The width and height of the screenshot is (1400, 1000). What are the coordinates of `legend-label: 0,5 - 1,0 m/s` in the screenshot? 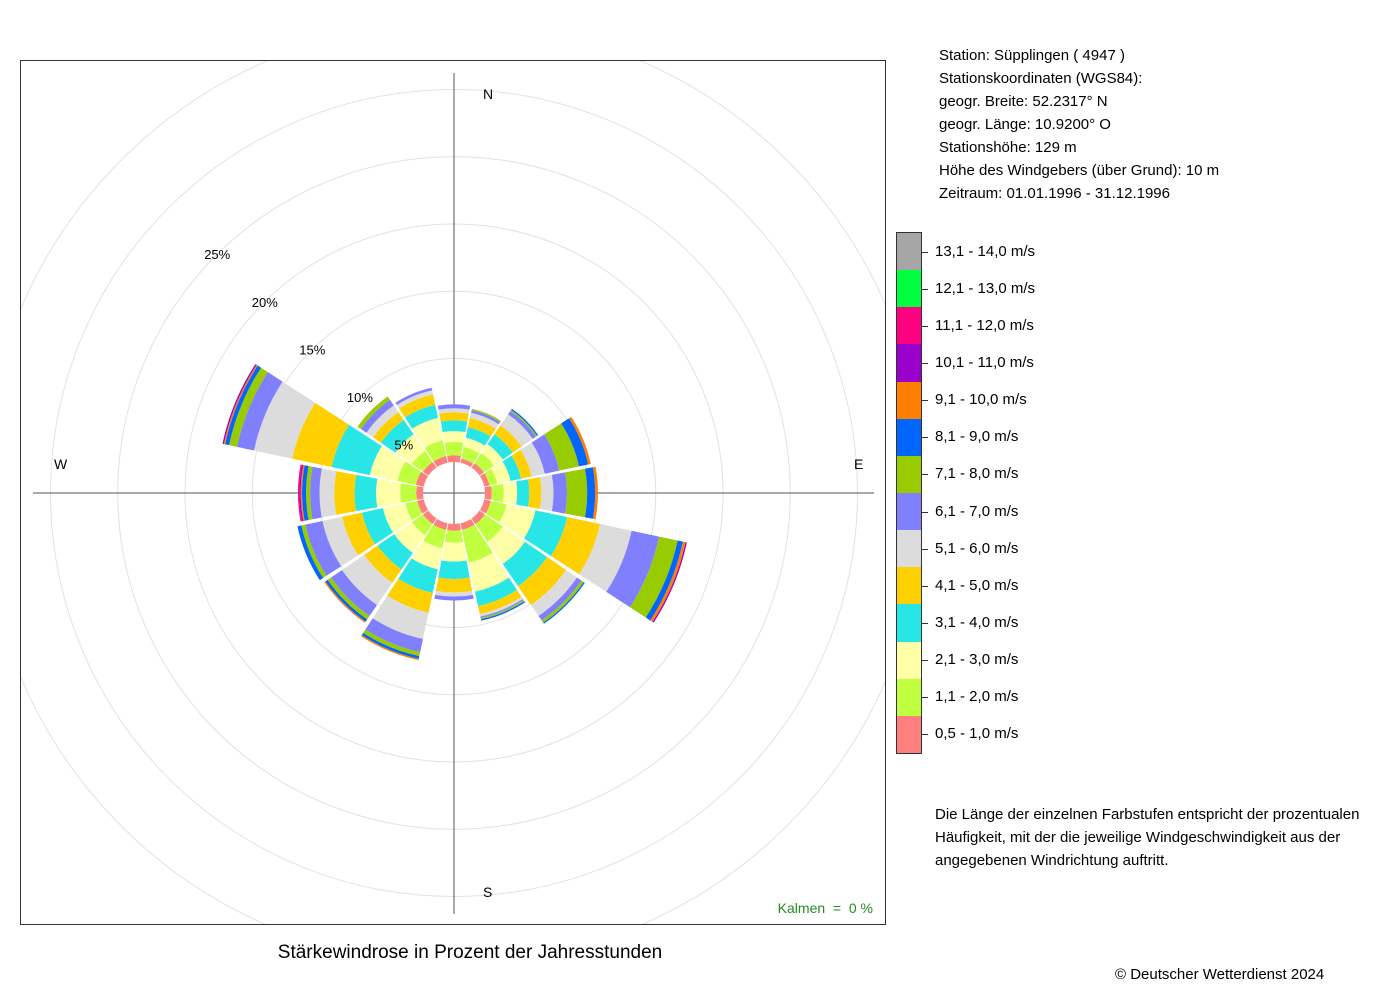 It's located at (977, 734).